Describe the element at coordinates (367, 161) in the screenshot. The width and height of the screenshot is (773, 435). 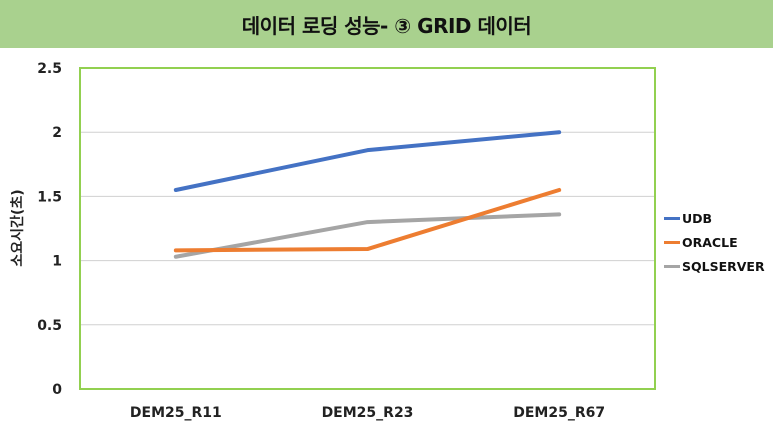
I see `series-line-udb` at that location.